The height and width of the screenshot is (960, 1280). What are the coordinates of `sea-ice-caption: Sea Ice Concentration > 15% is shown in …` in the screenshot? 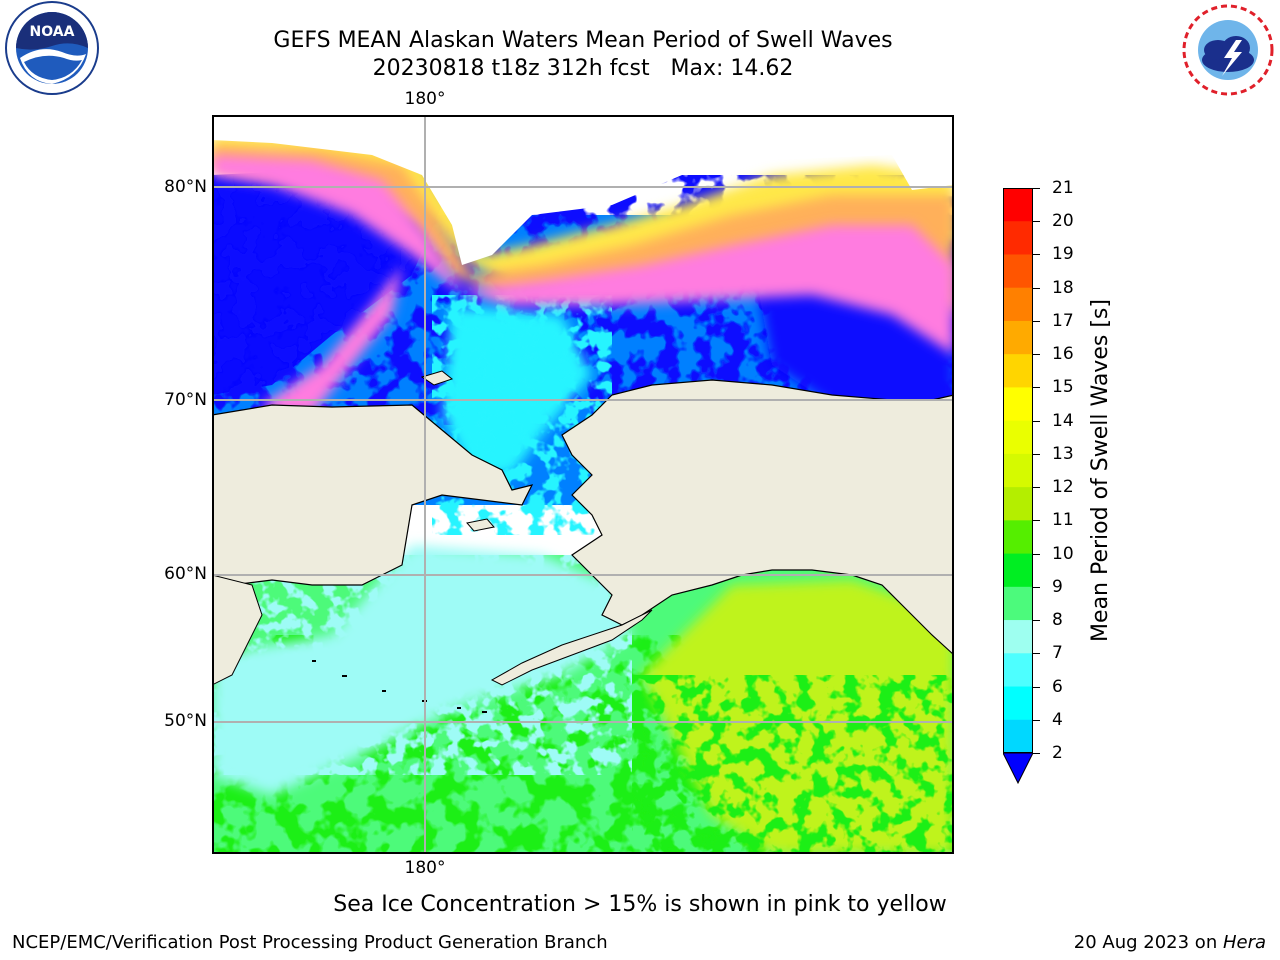 It's located at (640, 904).